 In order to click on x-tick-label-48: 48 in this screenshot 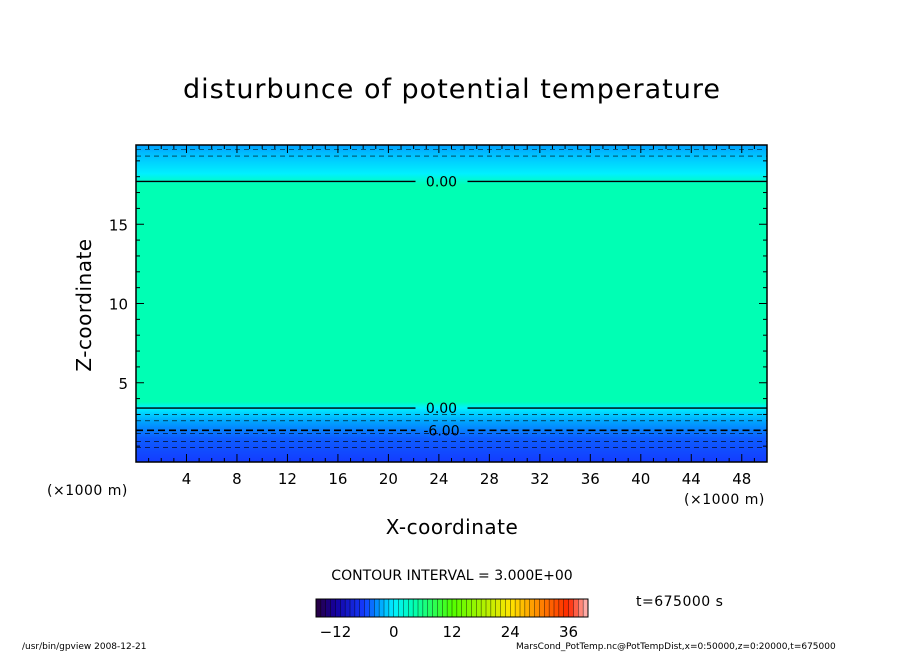, I will do `click(741, 479)`.